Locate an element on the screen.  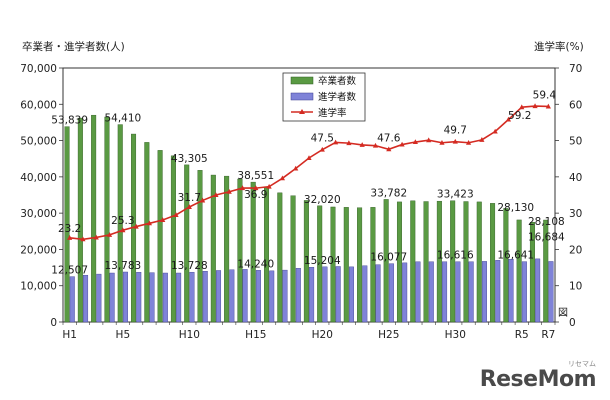
bar-graduates-H29 is located at coordinates (439, 261).